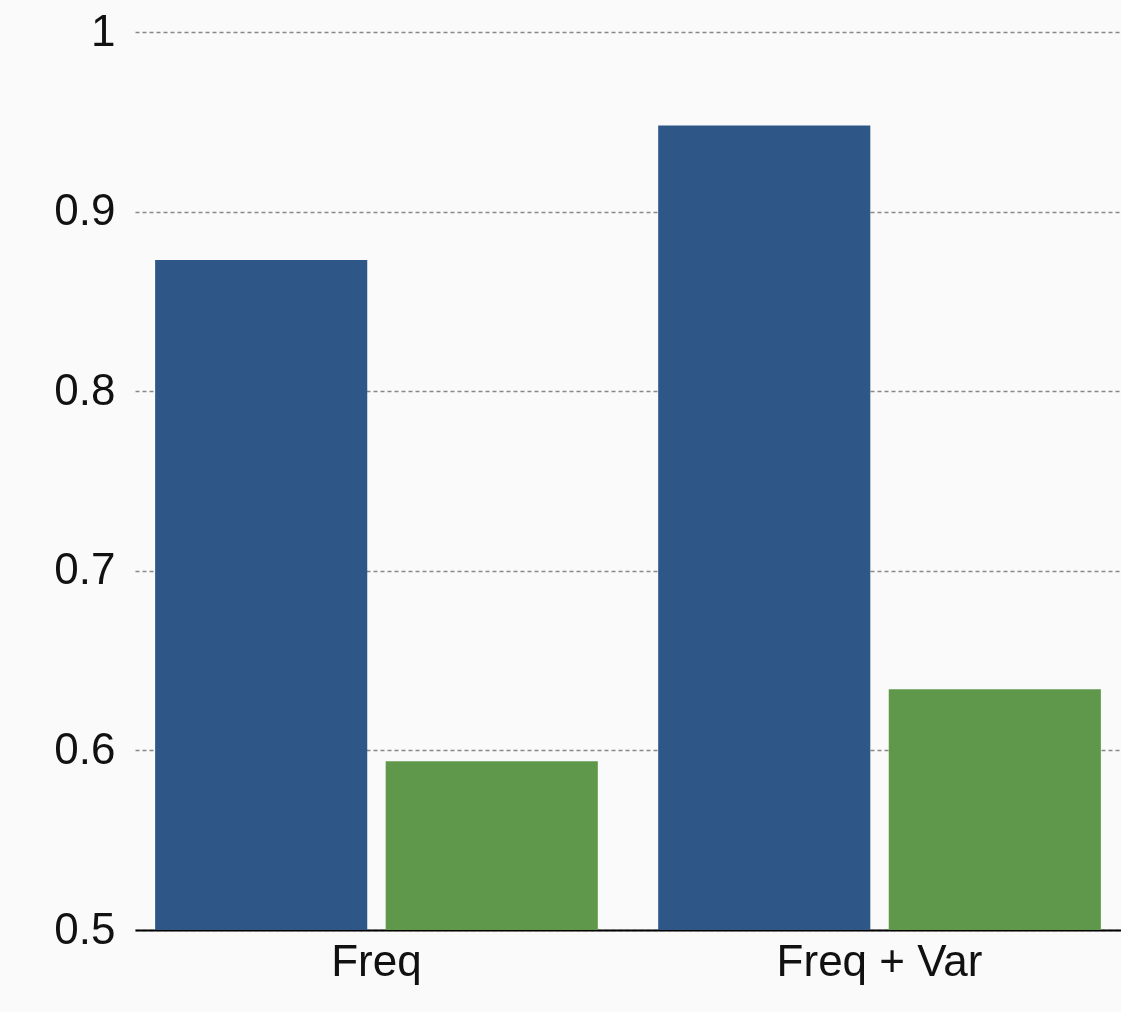 This screenshot has height=1012, width=1121. What do you see at coordinates (879, 960) in the screenshot?
I see `x-tick-label: Freq + Var` at bounding box center [879, 960].